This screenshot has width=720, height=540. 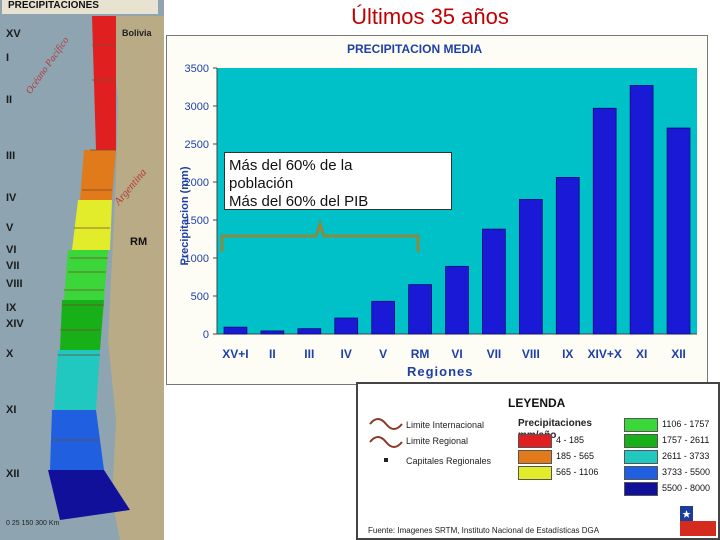 What do you see at coordinates (686, 472) in the screenshot?
I see `legend-range-label: 3733 - 5500` at bounding box center [686, 472].